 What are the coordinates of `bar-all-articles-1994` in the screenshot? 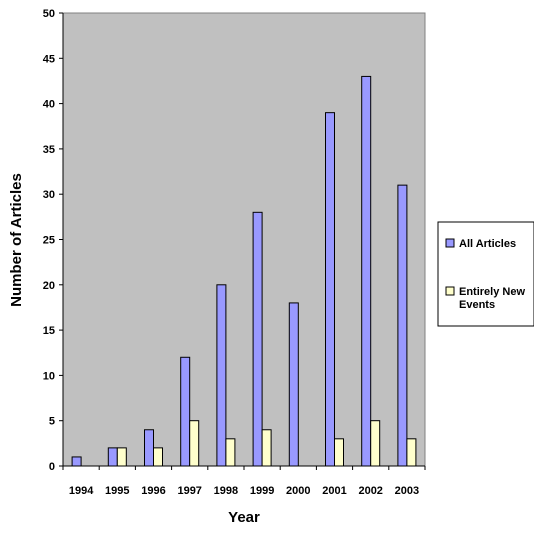 It's located at (76, 461).